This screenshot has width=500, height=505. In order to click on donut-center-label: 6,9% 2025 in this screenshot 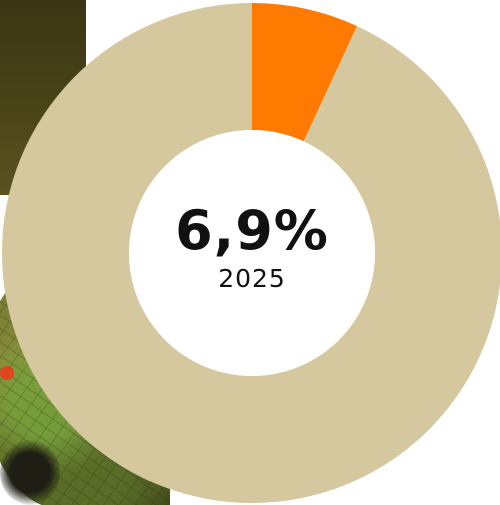, I will do `click(252, 247)`.